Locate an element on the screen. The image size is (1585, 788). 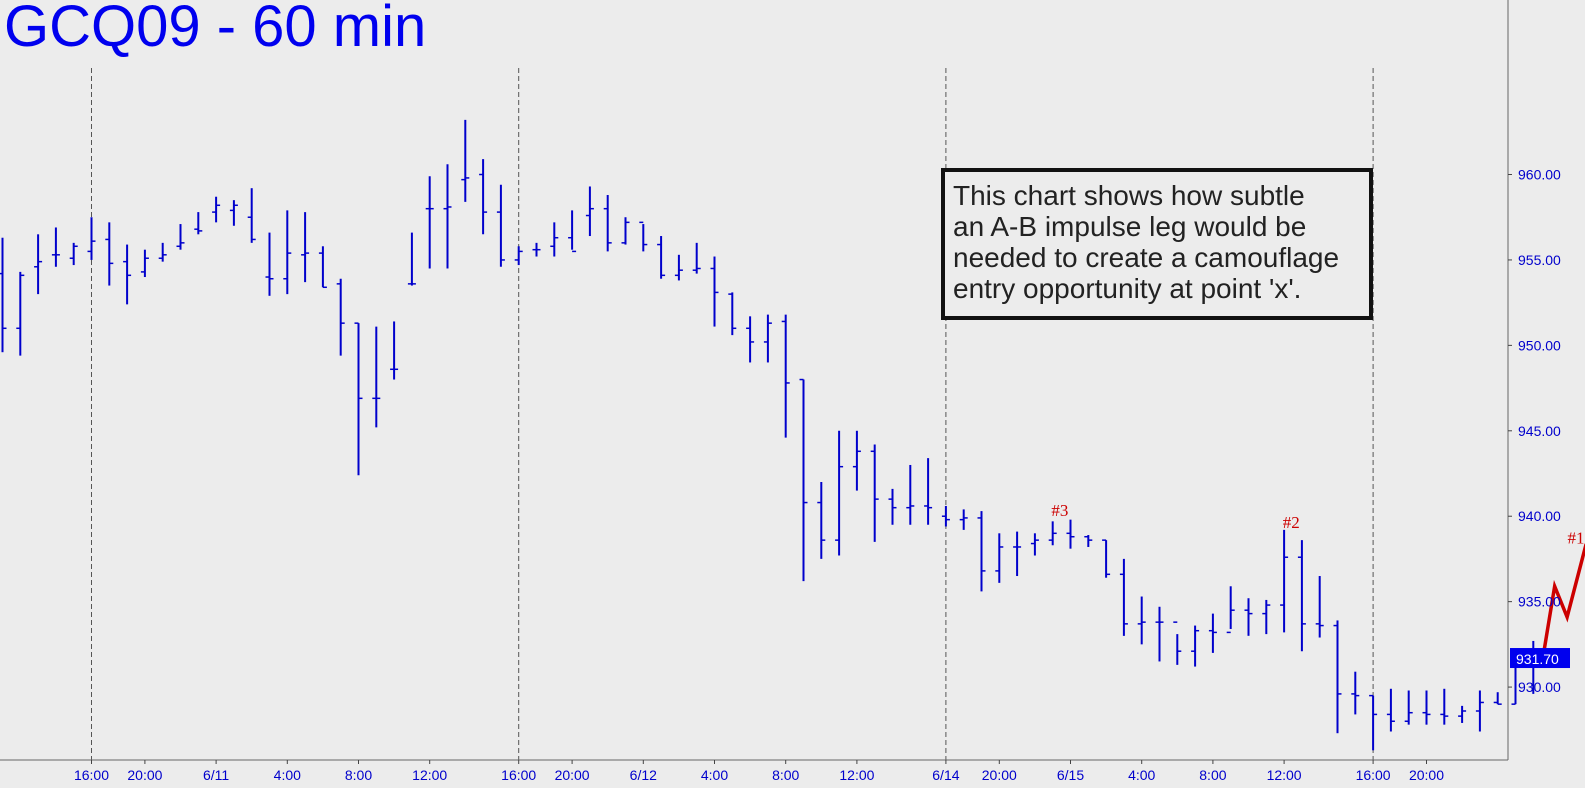
y-tick-label: 960.00 is located at coordinates (1539, 175).